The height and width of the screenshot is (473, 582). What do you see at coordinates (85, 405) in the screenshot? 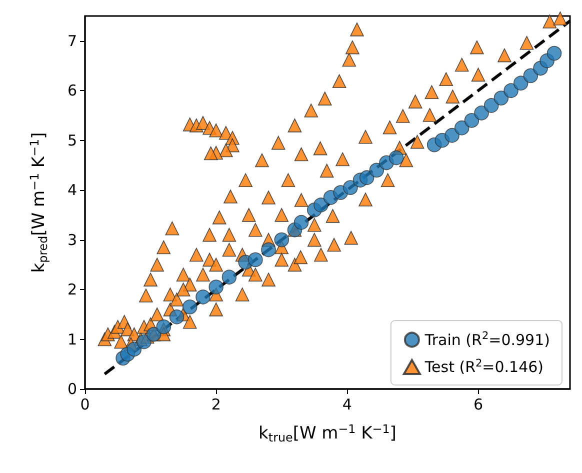
I see `x-tick-label: 0` at bounding box center [85, 405].